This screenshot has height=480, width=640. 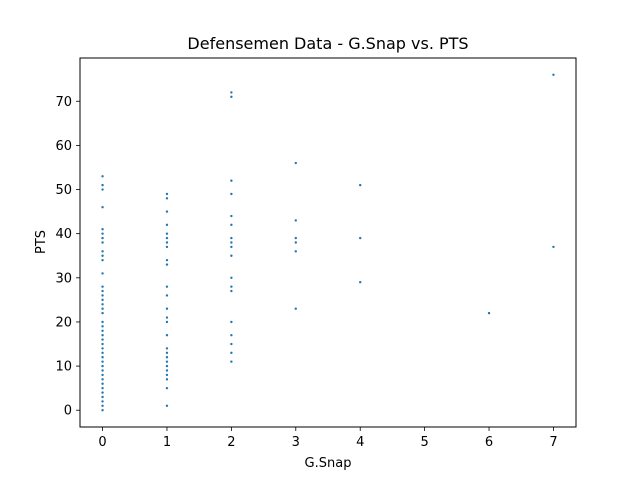 What do you see at coordinates (102, 442) in the screenshot?
I see `x-tick-label: 0` at bounding box center [102, 442].